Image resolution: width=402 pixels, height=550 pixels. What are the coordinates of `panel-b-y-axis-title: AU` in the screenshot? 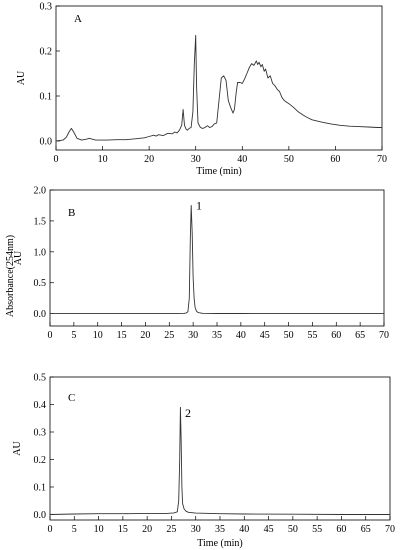 It's located at (18, 257).